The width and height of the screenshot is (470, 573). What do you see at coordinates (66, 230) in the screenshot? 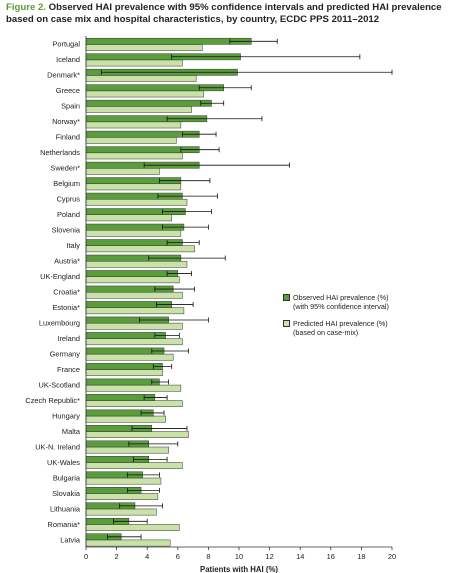
I see `category-label: Slovenia` at bounding box center [66, 230].